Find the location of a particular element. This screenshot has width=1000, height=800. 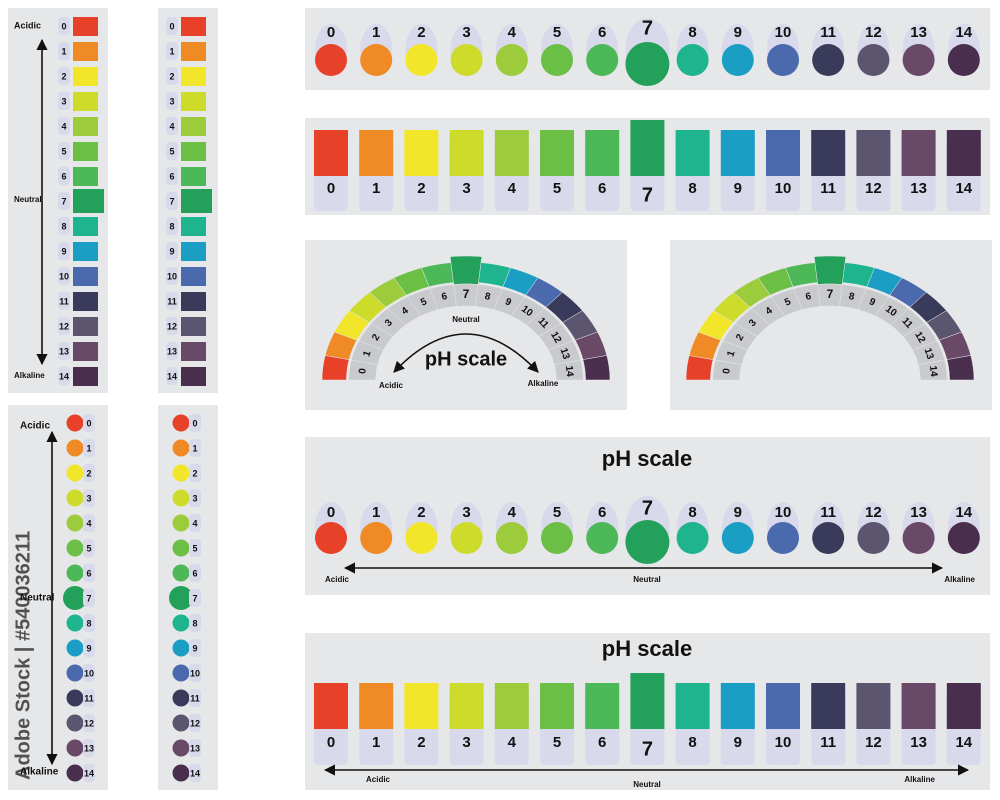

ph-number: 9 is located at coordinates (194, 648).